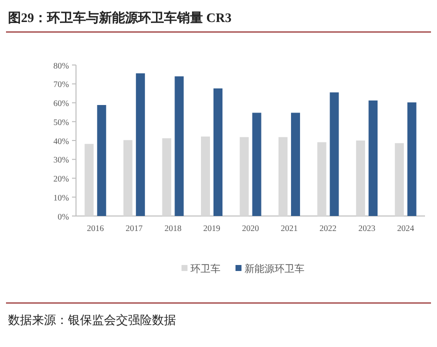 The height and width of the screenshot is (347, 437). Describe the element at coordinates (250, 228) in the screenshot. I see `x-tick-label: 2020` at that location.